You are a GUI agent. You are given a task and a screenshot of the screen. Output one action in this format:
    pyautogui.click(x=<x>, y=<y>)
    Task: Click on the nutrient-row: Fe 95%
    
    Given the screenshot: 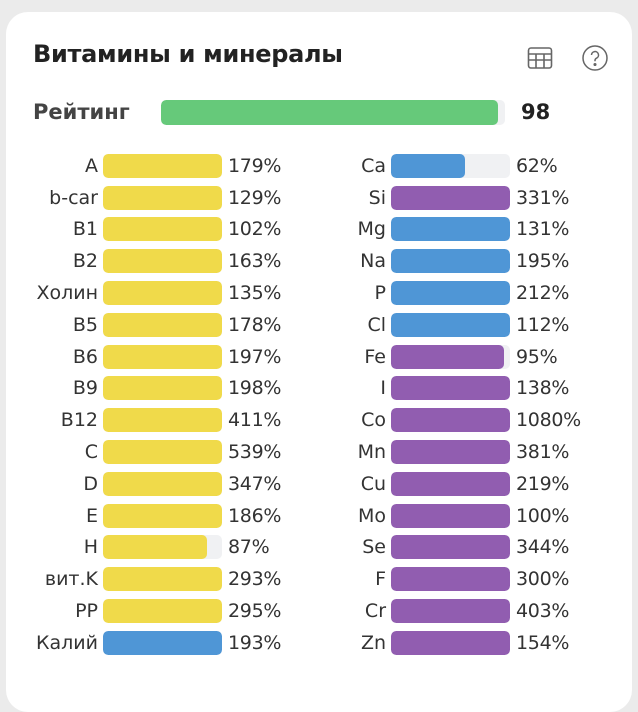 What is the action you would take?
    pyautogui.click(x=437, y=357)
    